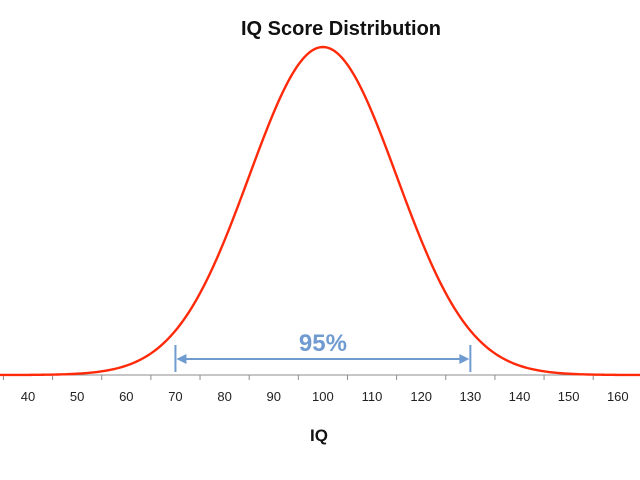 Image resolution: width=640 pixels, height=480 pixels. What do you see at coordinates (224, 396) in the screenshot?
I see `x-tick-label: 80` at bounding box center [224, 396].